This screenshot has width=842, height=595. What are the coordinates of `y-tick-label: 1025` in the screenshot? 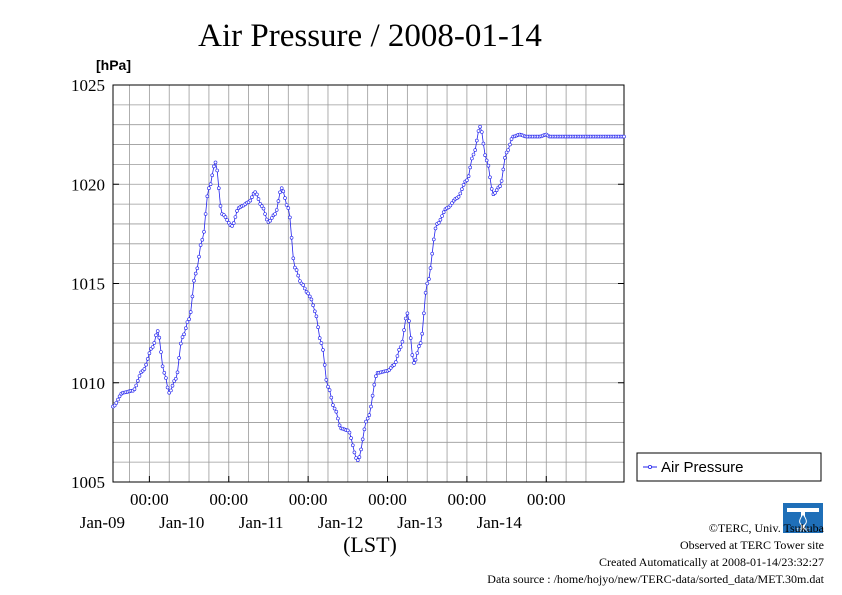 It's located at (88, 85).